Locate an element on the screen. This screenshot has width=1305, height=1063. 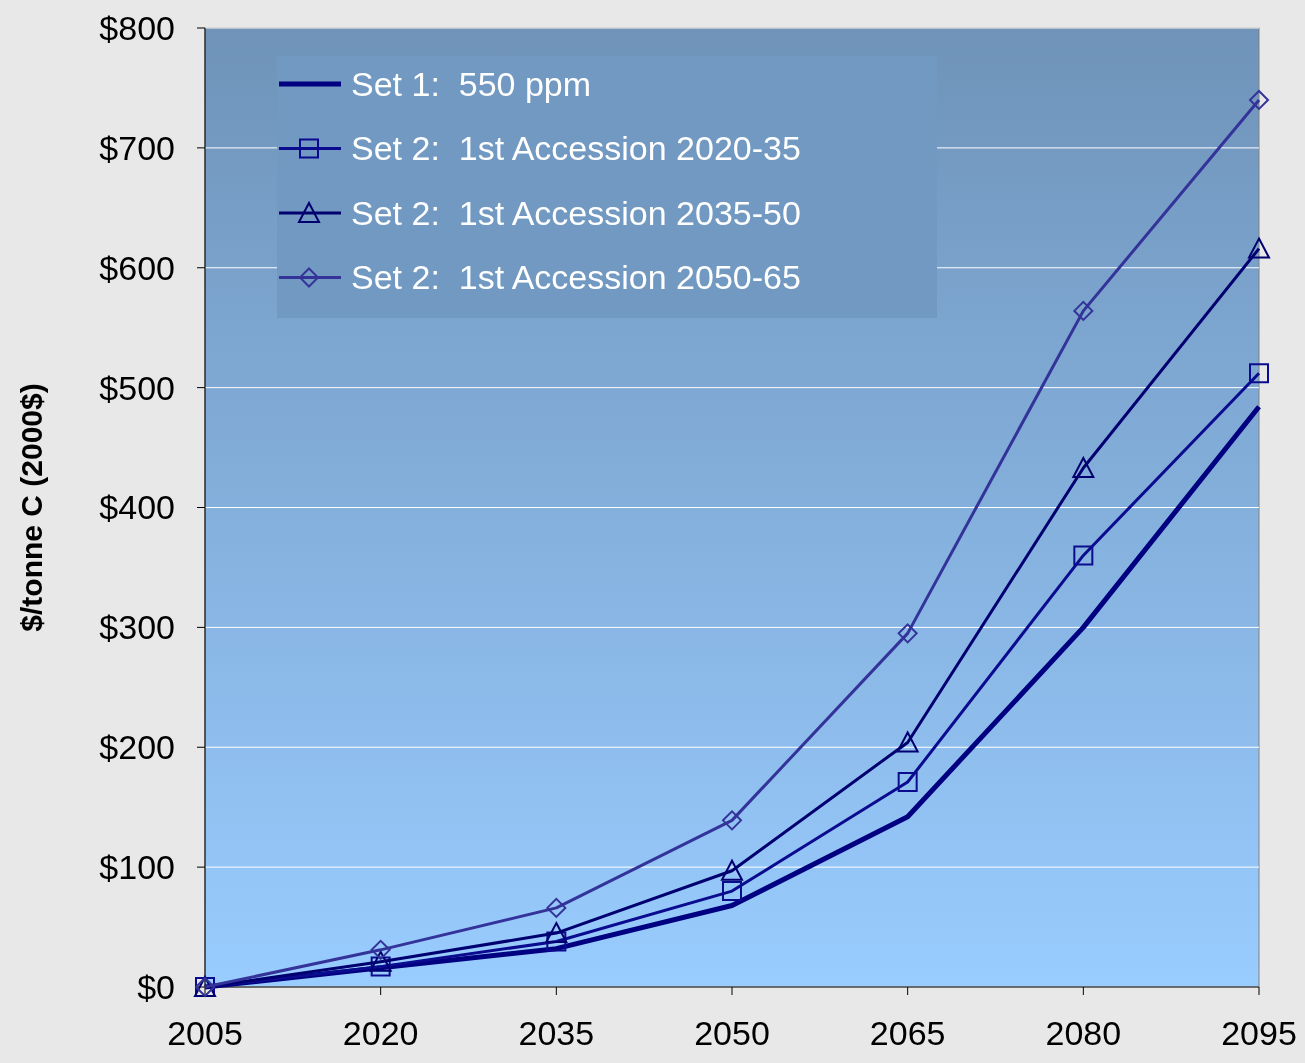
x-tick-label: 2020 is located at coordinates (380, 1033).